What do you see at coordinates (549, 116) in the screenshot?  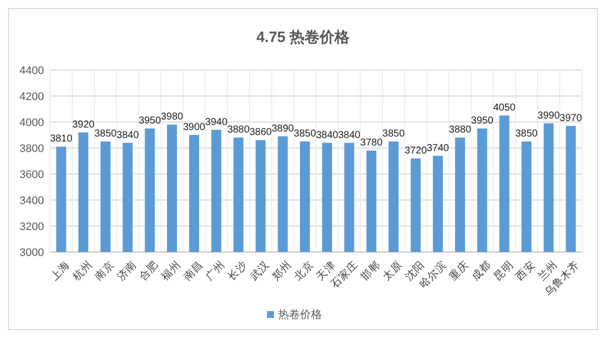 I see `data-label: 3990` at bounding box center [549, 116].